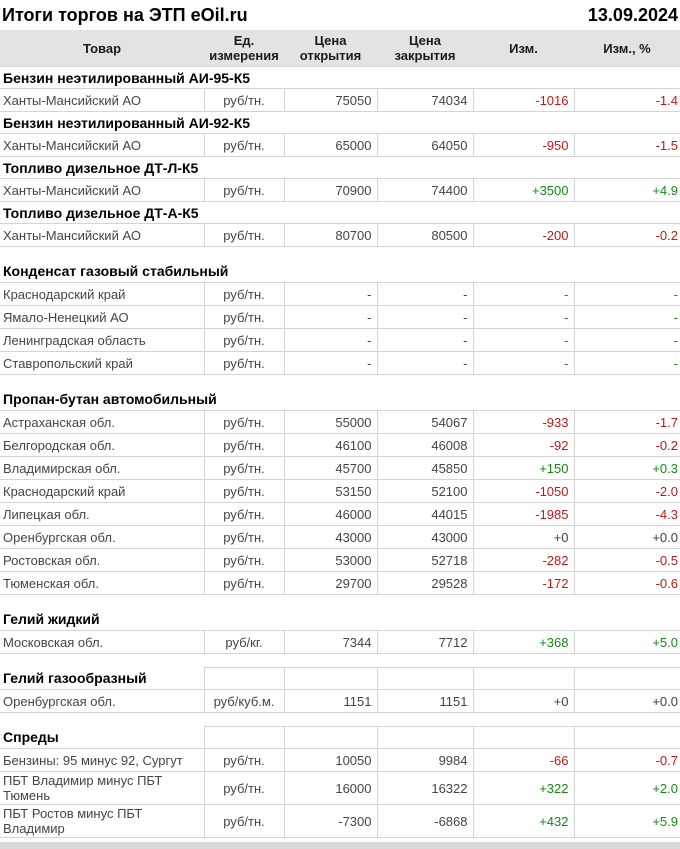 The width and height of the screenshot is (680, 849). Describe the element at coordinates (425, 235) in the screenshot. I see `close-price-cell: 80500` at that location.